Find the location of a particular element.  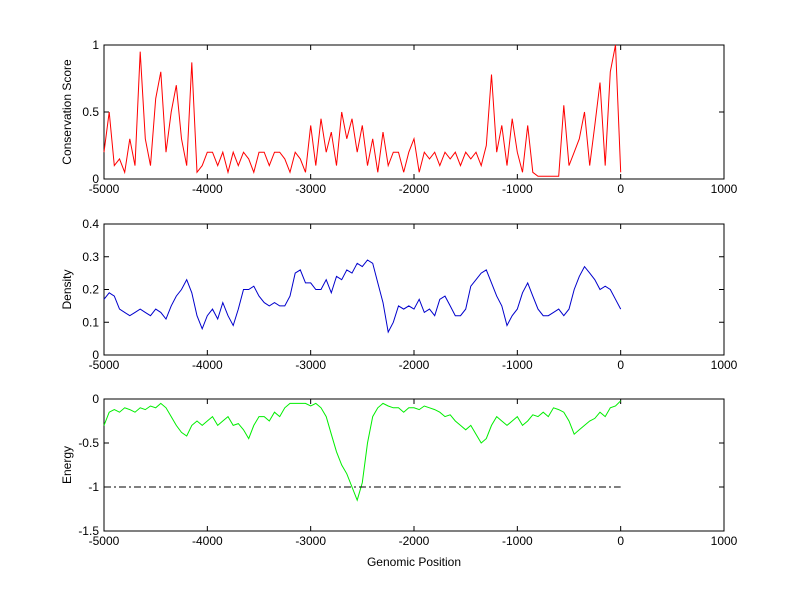

y-axis-label: Density is located at coordinates (67, 289).